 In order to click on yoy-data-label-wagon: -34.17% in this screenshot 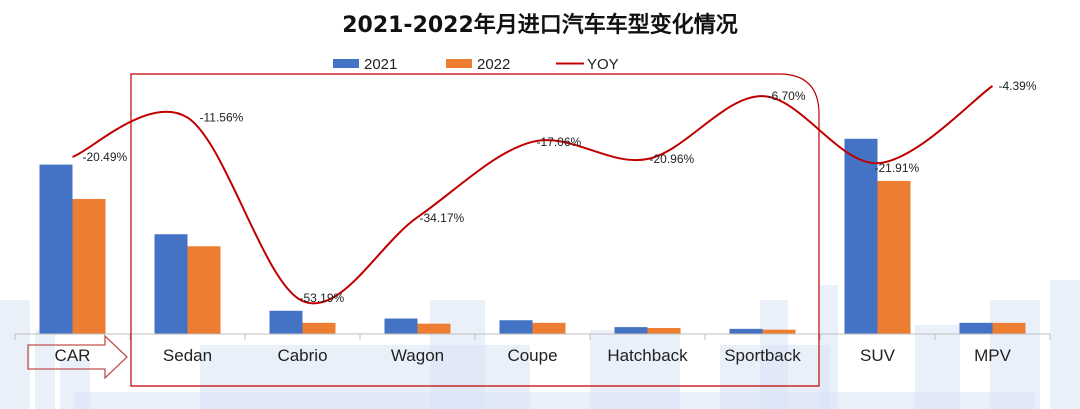, I will do `click(442, 218)`.